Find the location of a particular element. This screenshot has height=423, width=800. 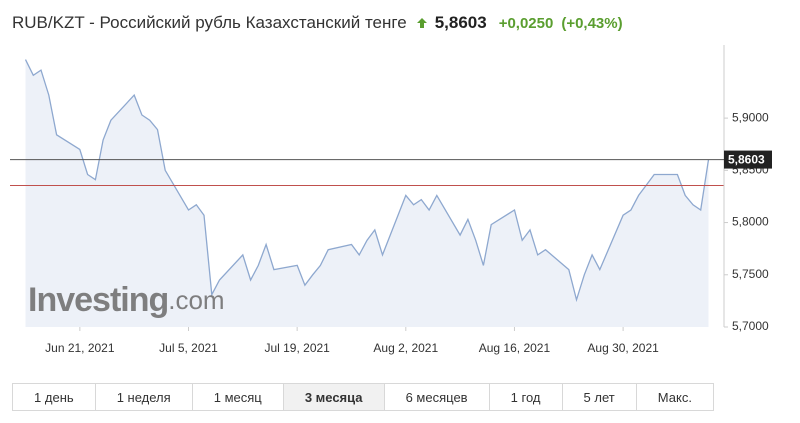

watermark: Investing.com is located at coordinates (126, 300).